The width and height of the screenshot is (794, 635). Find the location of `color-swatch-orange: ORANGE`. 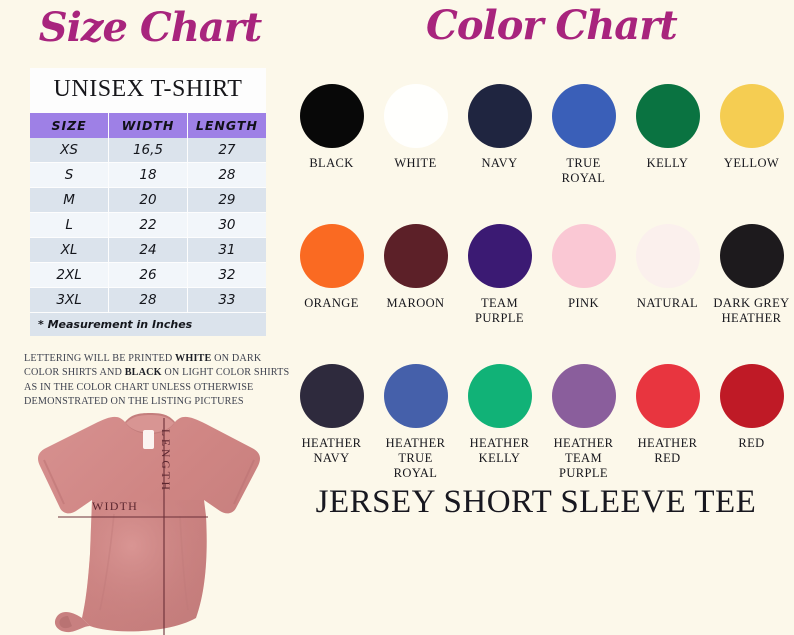

color-swatch-orange: ORANGE is located at coordinates (331, 294).